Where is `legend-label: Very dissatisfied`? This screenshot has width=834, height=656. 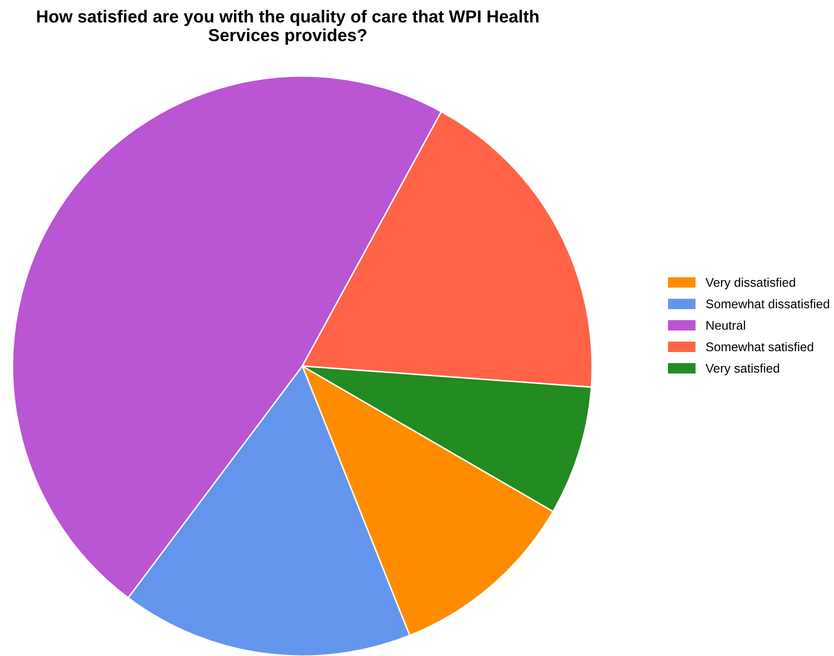
legend-label: Very dissatisfied is located at coordinates (751, 284).